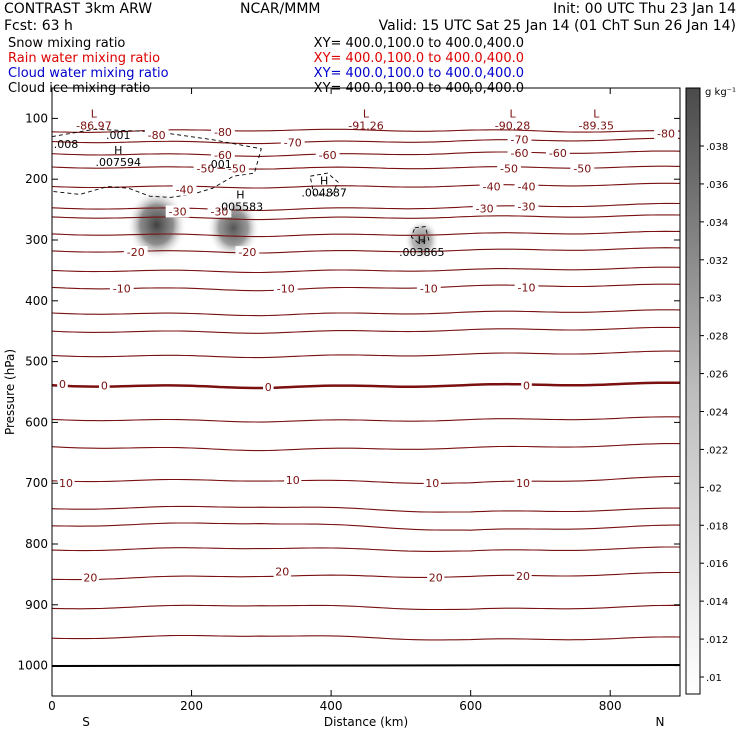 Image resolution: width=740 pixels, height=740 pixels. Describe the element at coordinates (93, 126) in the screenshot. I see `extremum-value: -86.97` at that location.